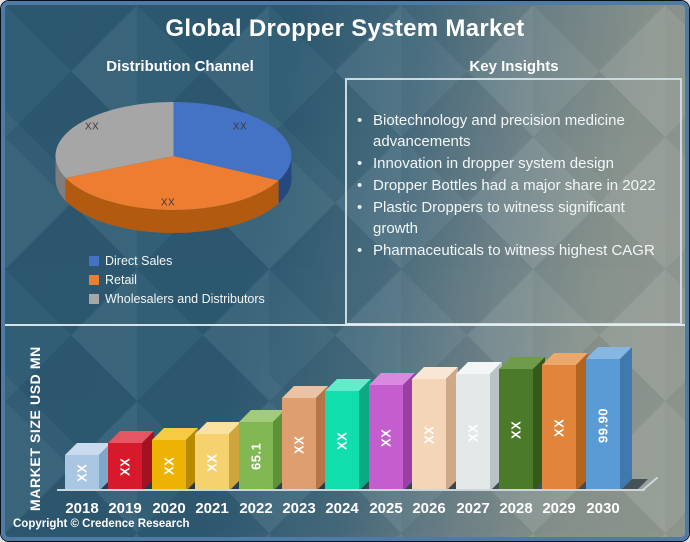 Image resolution: width=690 pixels, height=542 pixels. I want to click on bar-value-label-2024: XX, so click(342, 441).